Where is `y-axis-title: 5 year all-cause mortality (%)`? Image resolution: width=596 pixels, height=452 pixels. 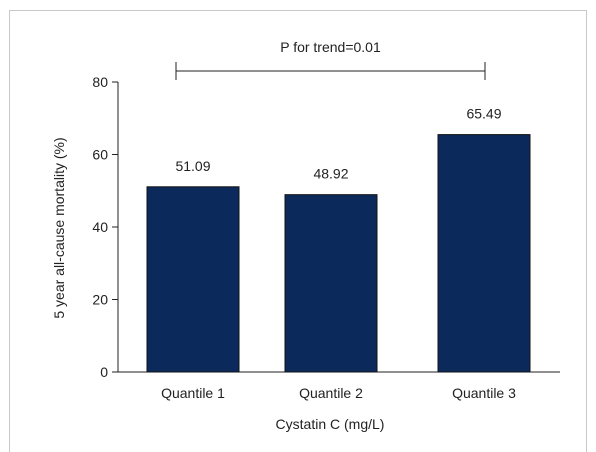 y-axis-title: 5 year all-cause mortality (%) is located at coordinates (59, 227).